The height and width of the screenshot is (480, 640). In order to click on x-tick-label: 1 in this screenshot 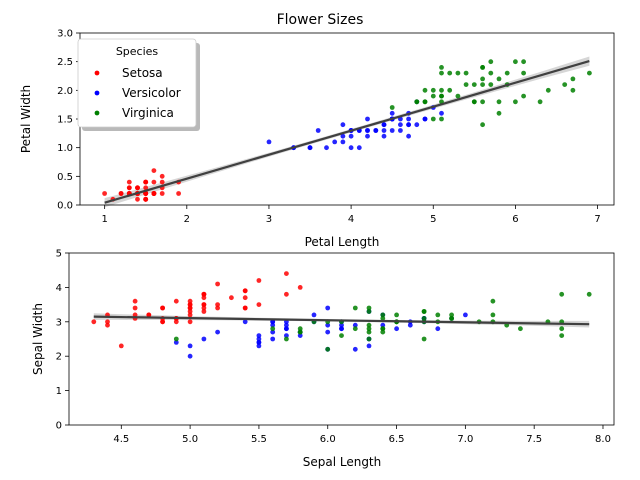, I will do `click(104, 219)`.